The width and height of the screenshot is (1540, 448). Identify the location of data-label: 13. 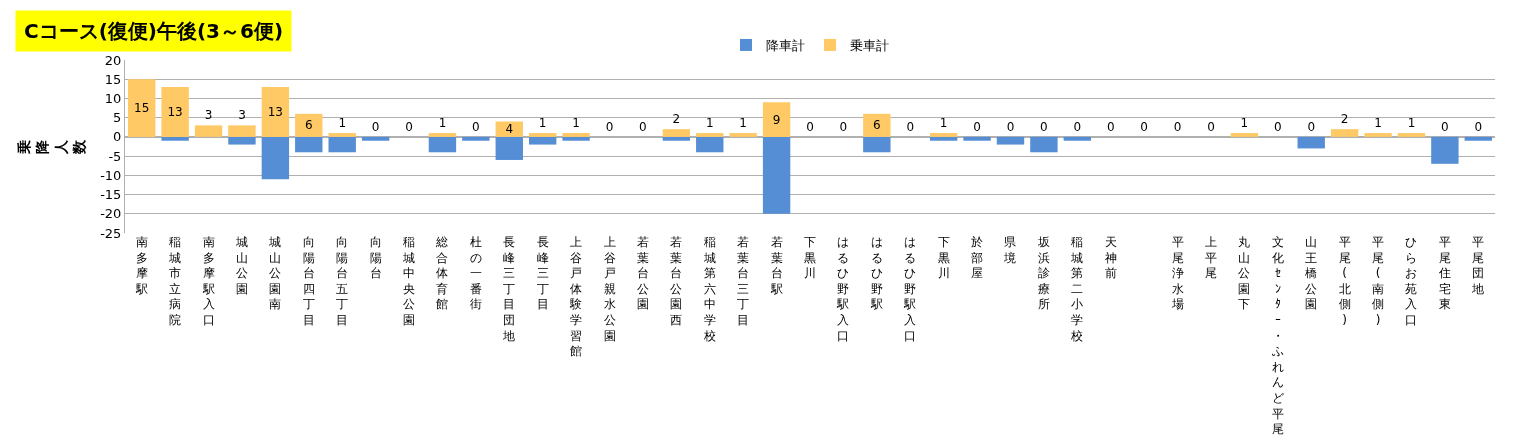
(175, 111).